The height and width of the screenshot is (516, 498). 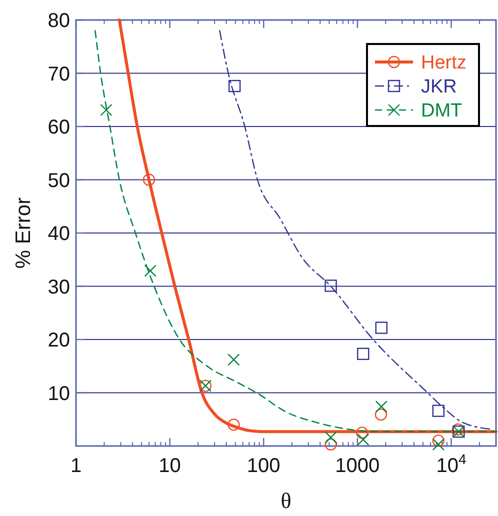 I want to click on y-tick-label: 30, so click(x=59, y=287).